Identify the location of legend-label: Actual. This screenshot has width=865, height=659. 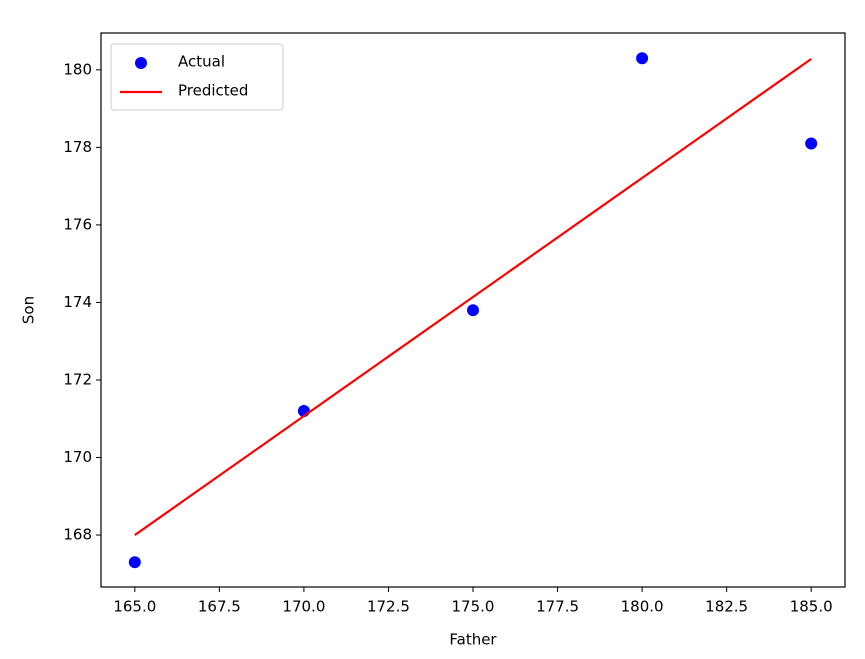
(201, 62).